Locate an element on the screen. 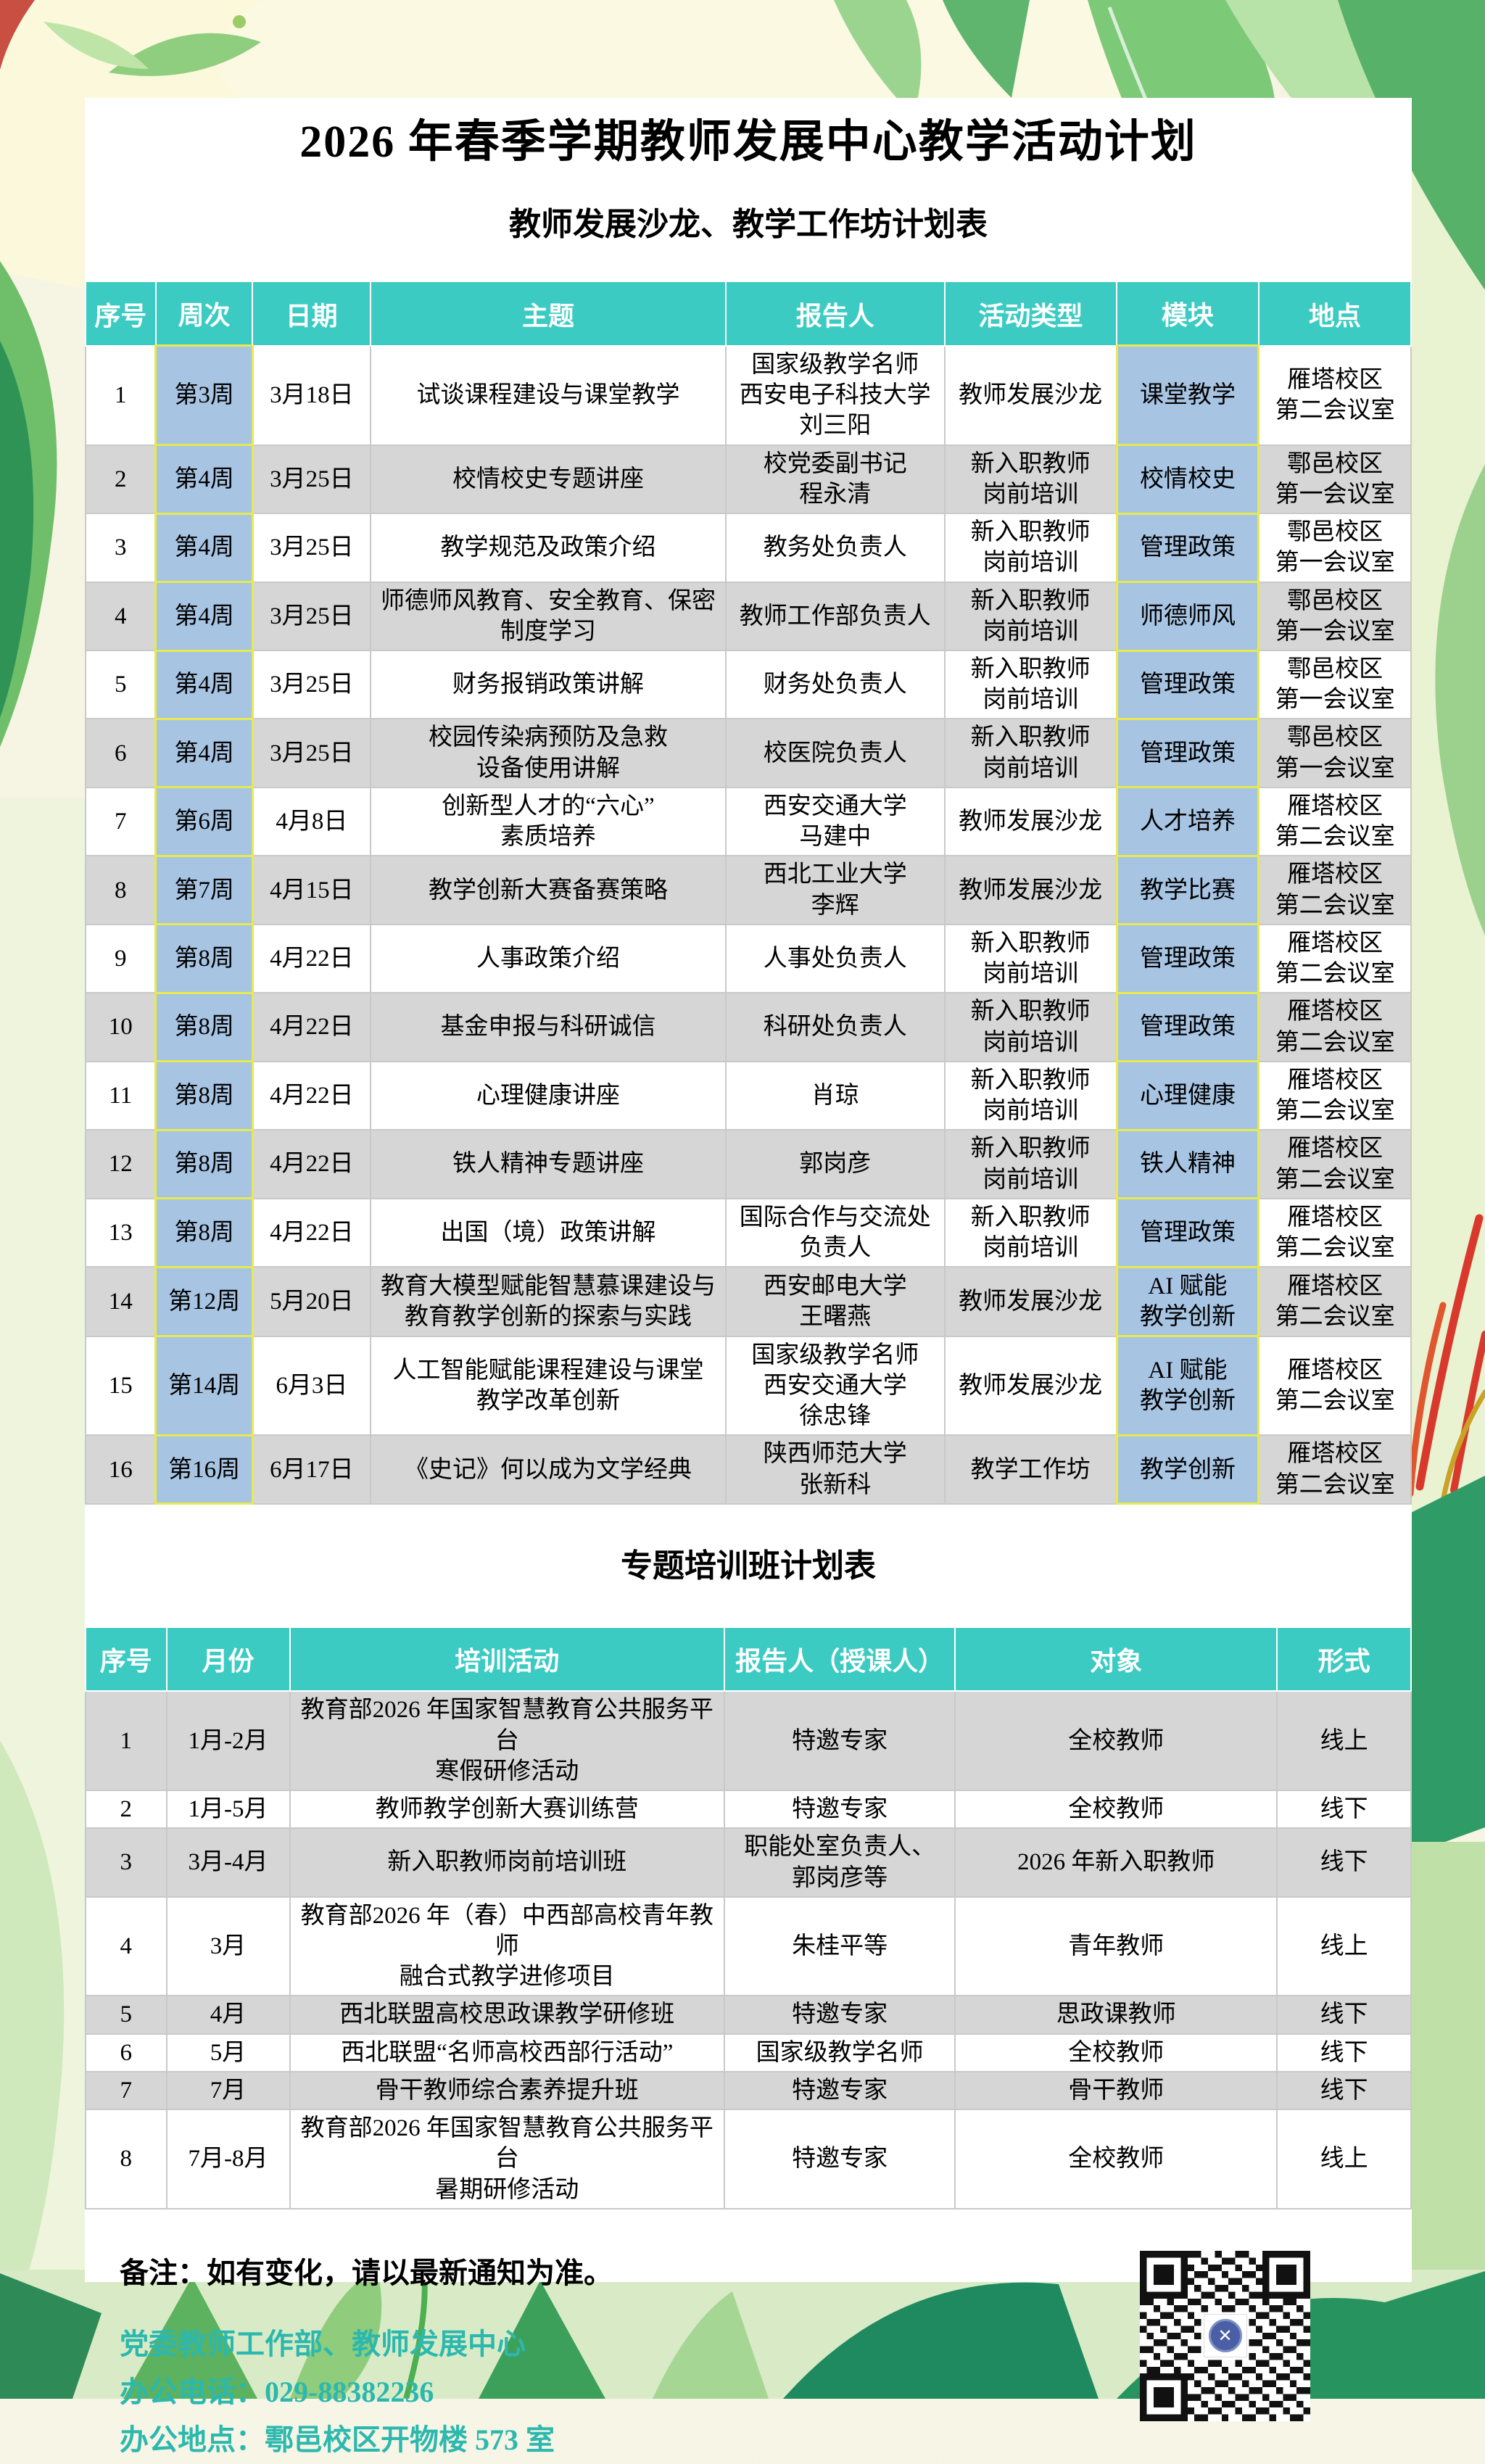  page-title: 2026 年春季学期教师发展中心教学活动计划 is located at coordinates (748, 142).